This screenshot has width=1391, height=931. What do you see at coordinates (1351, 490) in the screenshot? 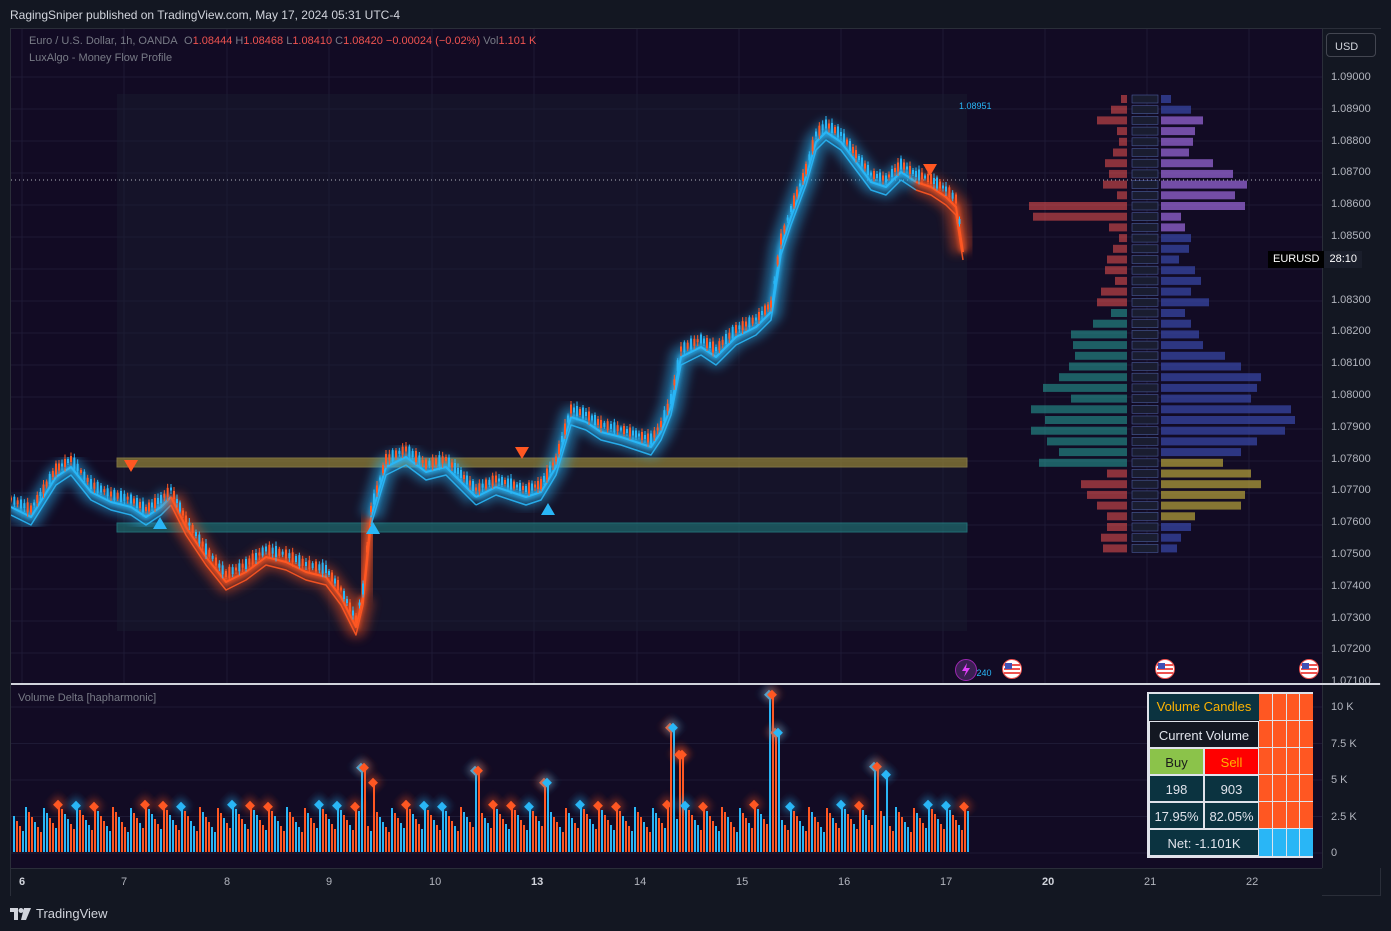
I see `price-tick: 1.07700` at bounding box center [1351, 490].